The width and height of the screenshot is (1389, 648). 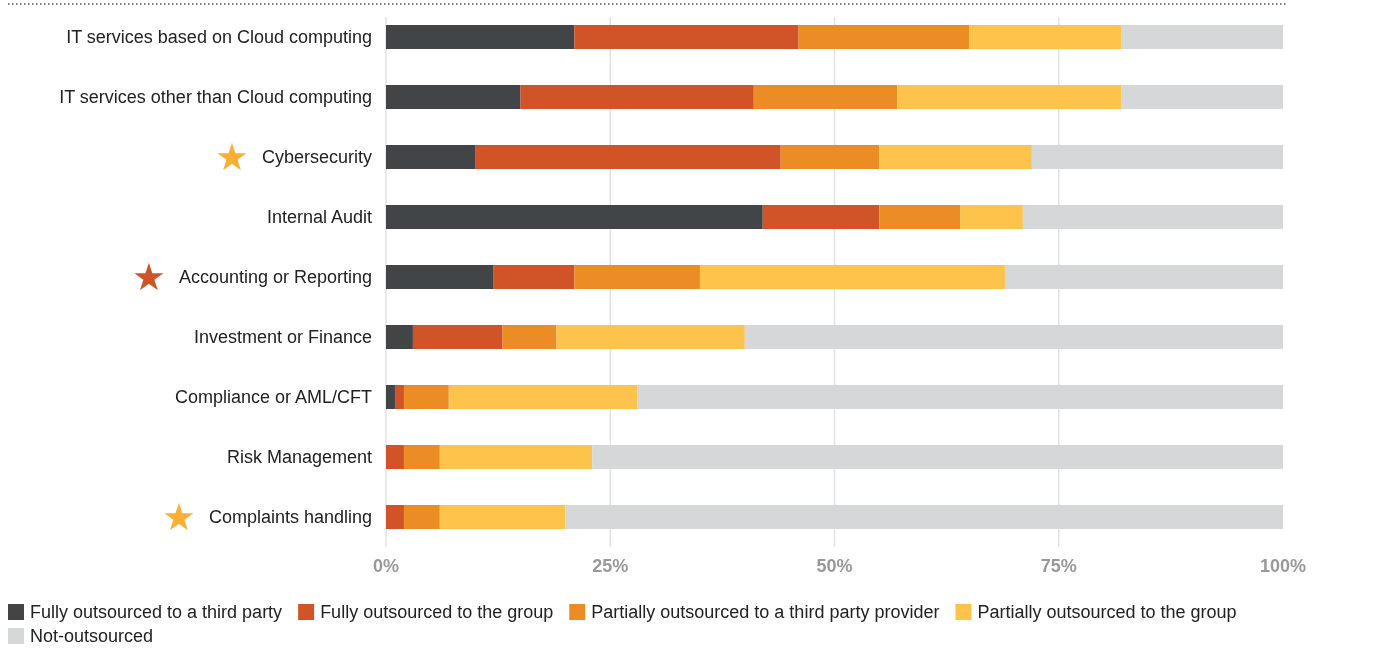 What do you see at coordinates (299, 457) in the screenshot?
I see `y-tick-label: Risk Management` at bounding box center [299, 457].